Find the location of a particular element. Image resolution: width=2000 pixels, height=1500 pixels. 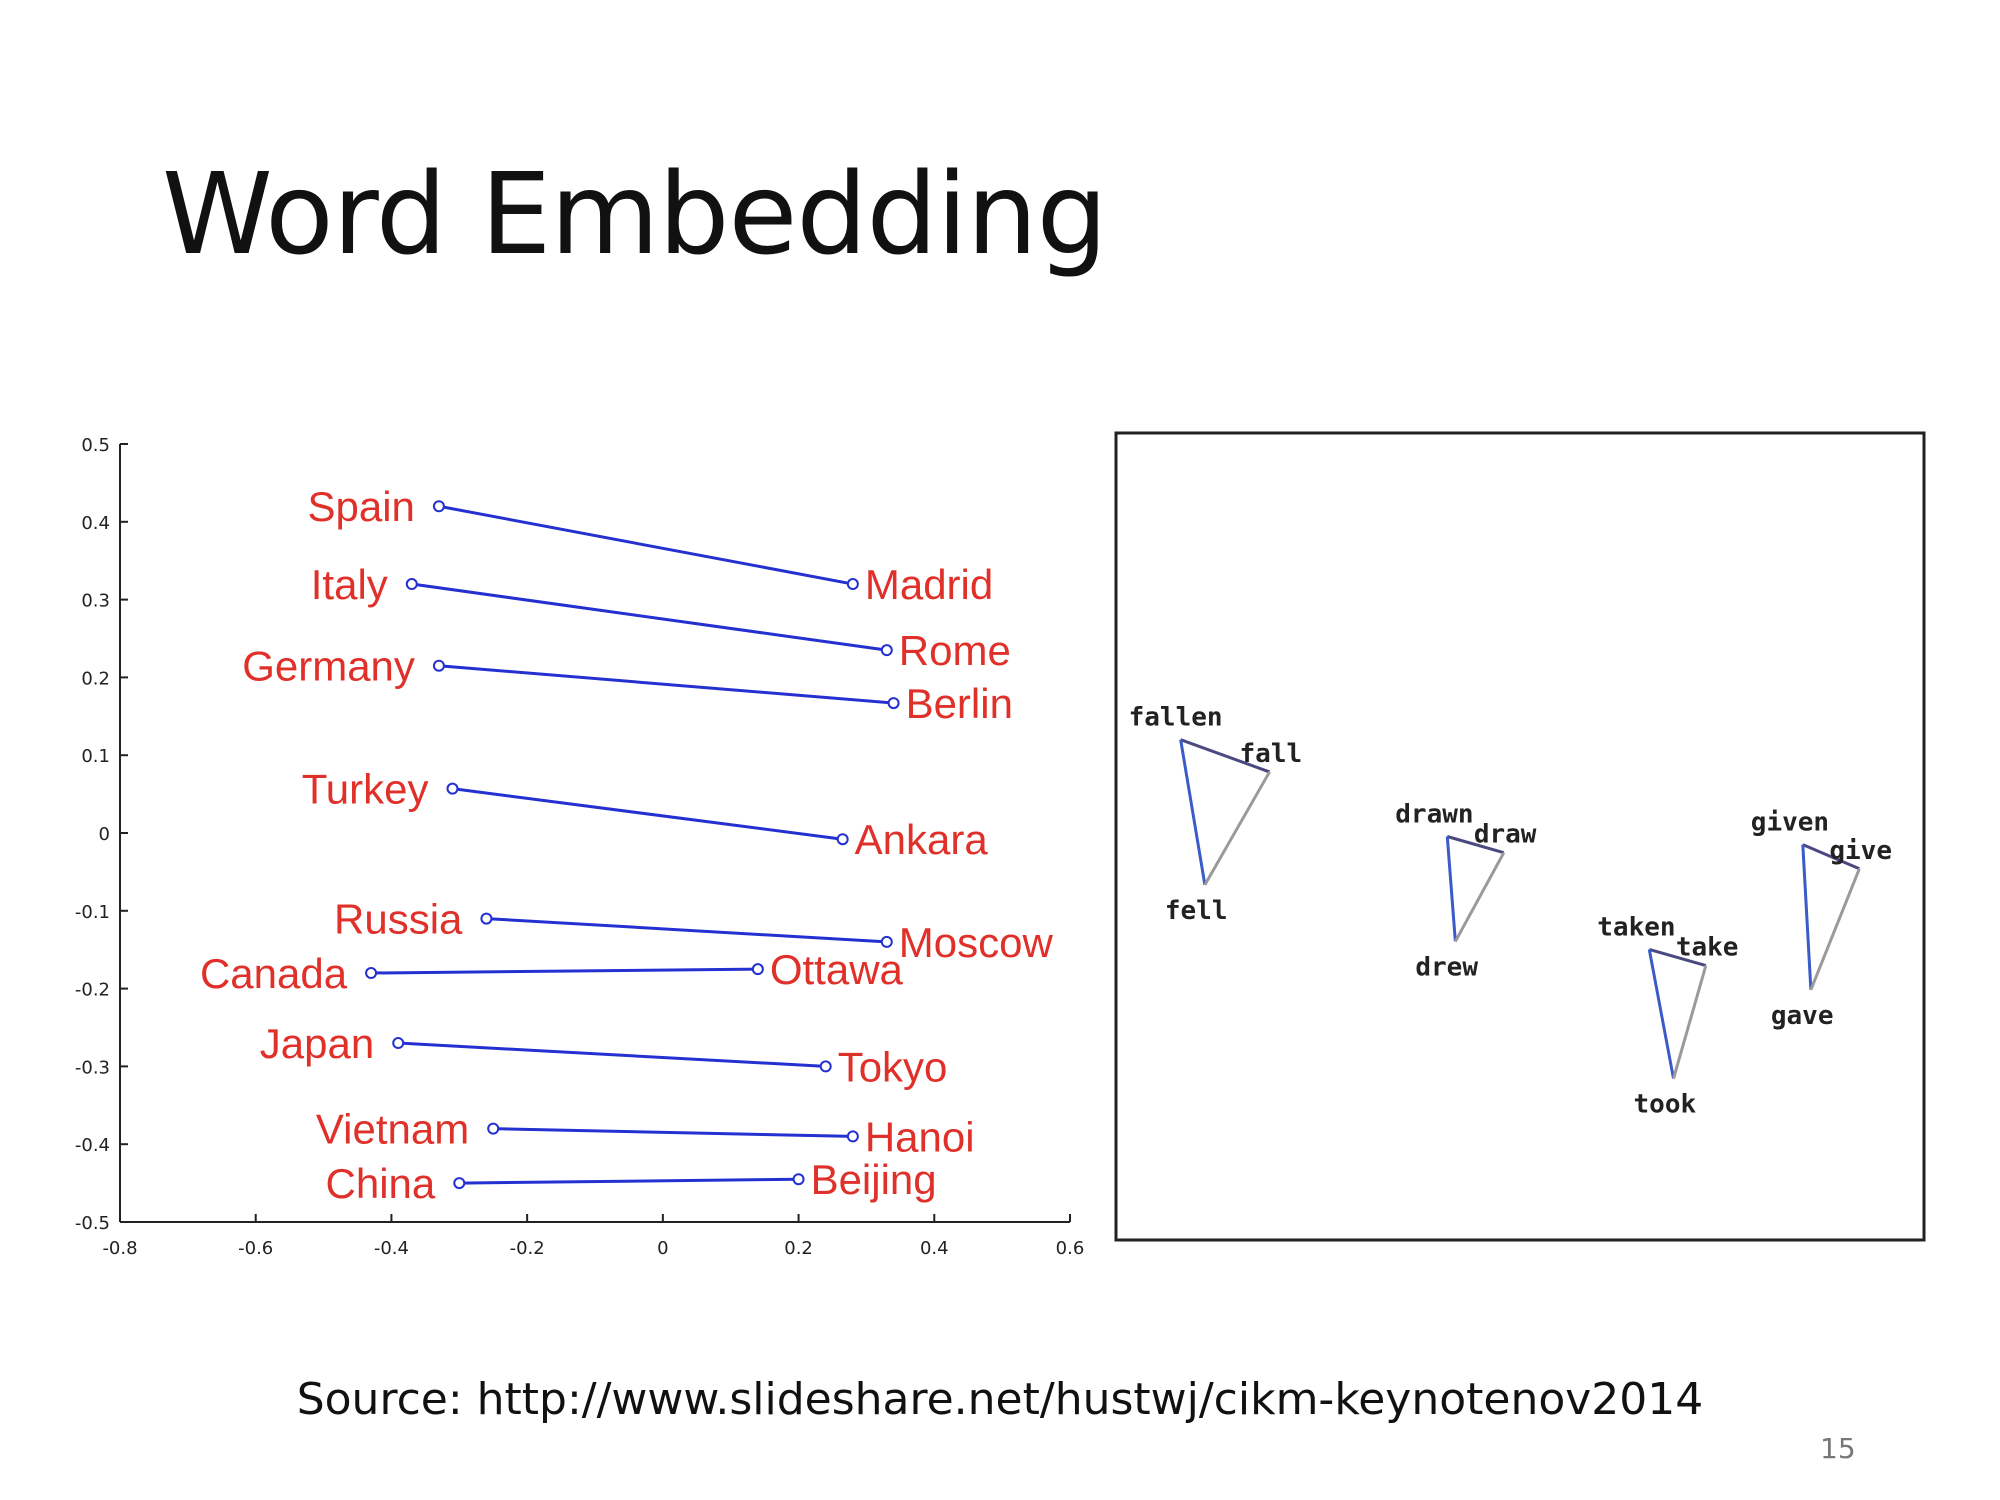

x-tick-label: 0.6 is located at coordinates (1070, 1248).